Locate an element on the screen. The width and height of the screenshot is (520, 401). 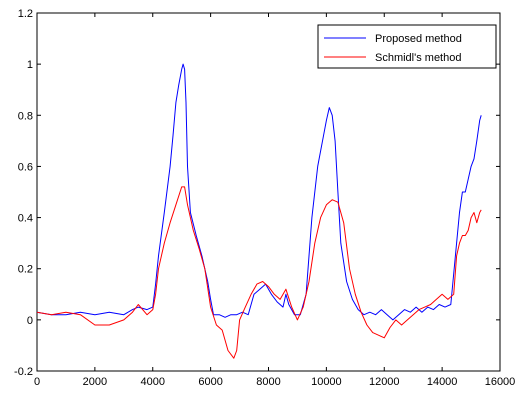
y-tick-label: 1 is located at coordinates (30, 65).